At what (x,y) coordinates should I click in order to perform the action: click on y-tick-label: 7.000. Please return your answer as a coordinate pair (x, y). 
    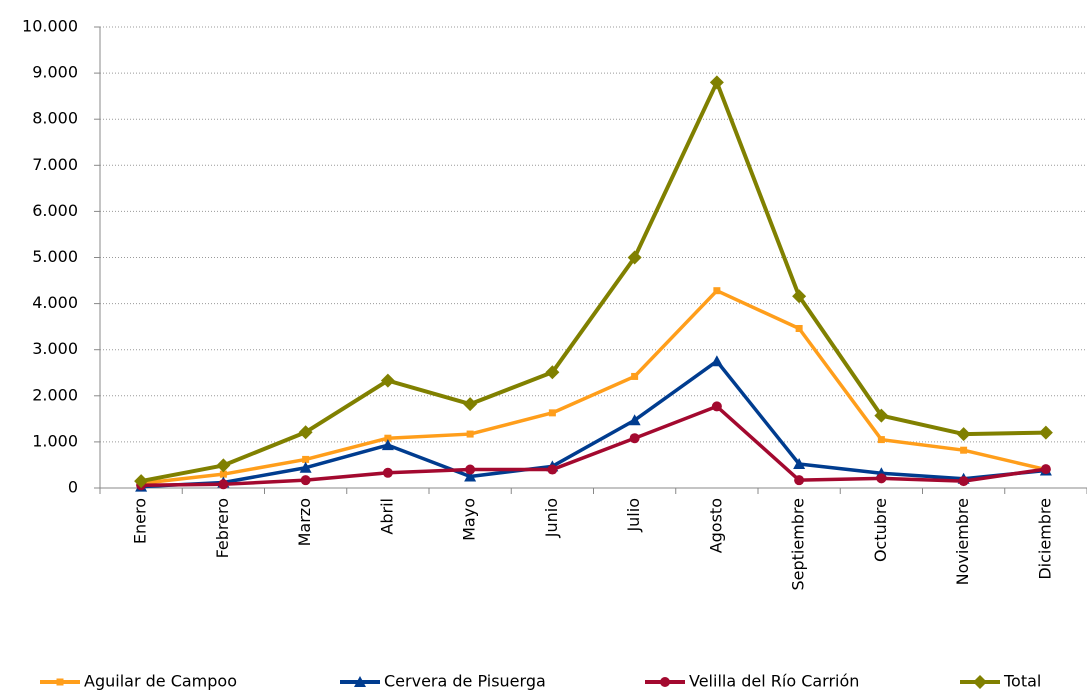
    Looking at the image, I should click on (55, 164).